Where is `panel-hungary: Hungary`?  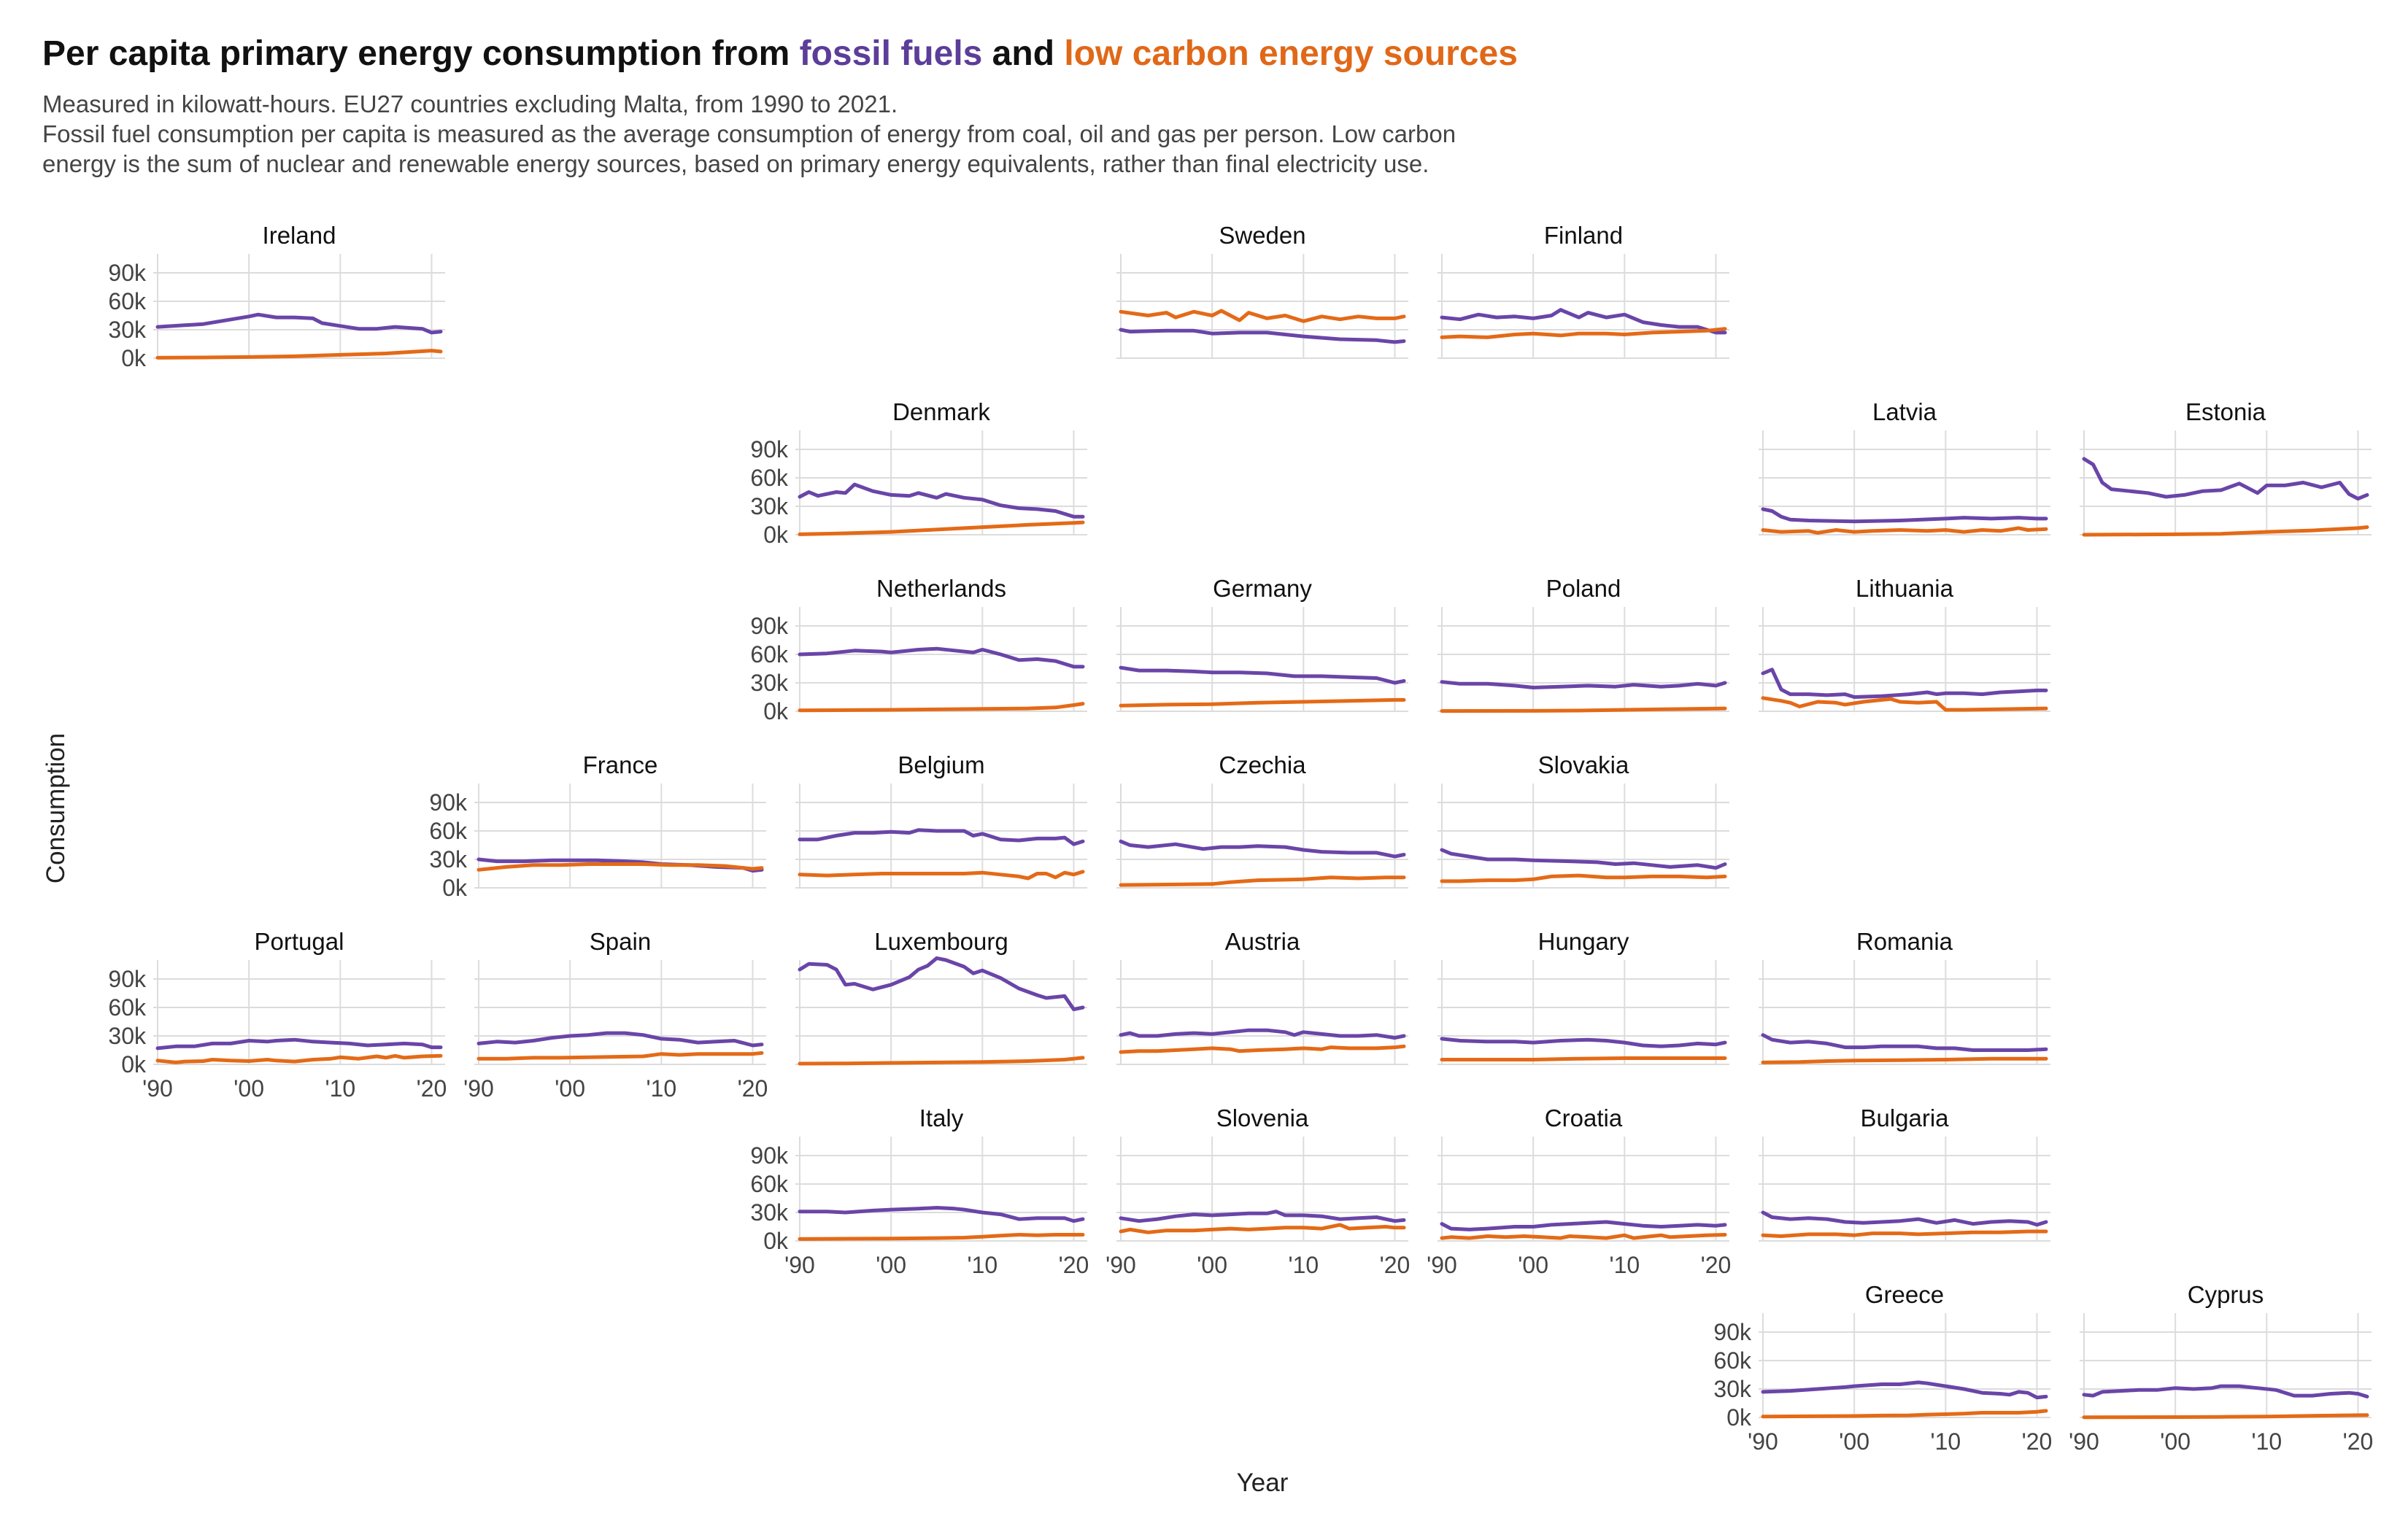
panel-hungary: Hungary is located at coordinates (1583, 996).